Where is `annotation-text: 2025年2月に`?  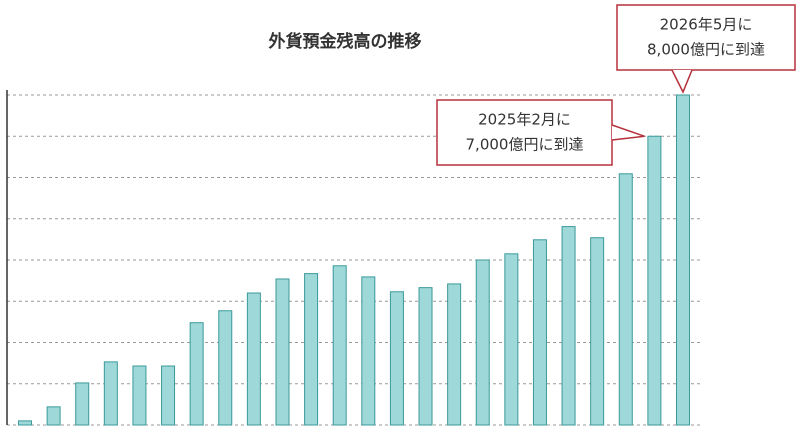
annotation-text: 2025年2月に is located at coordinates (524, 120).